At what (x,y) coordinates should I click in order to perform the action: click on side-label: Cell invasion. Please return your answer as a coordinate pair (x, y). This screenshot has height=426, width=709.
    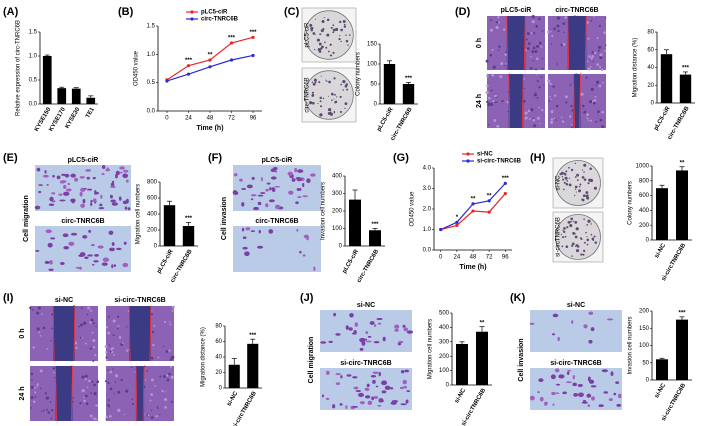
    Looking at the image, I should click on (521, 359).